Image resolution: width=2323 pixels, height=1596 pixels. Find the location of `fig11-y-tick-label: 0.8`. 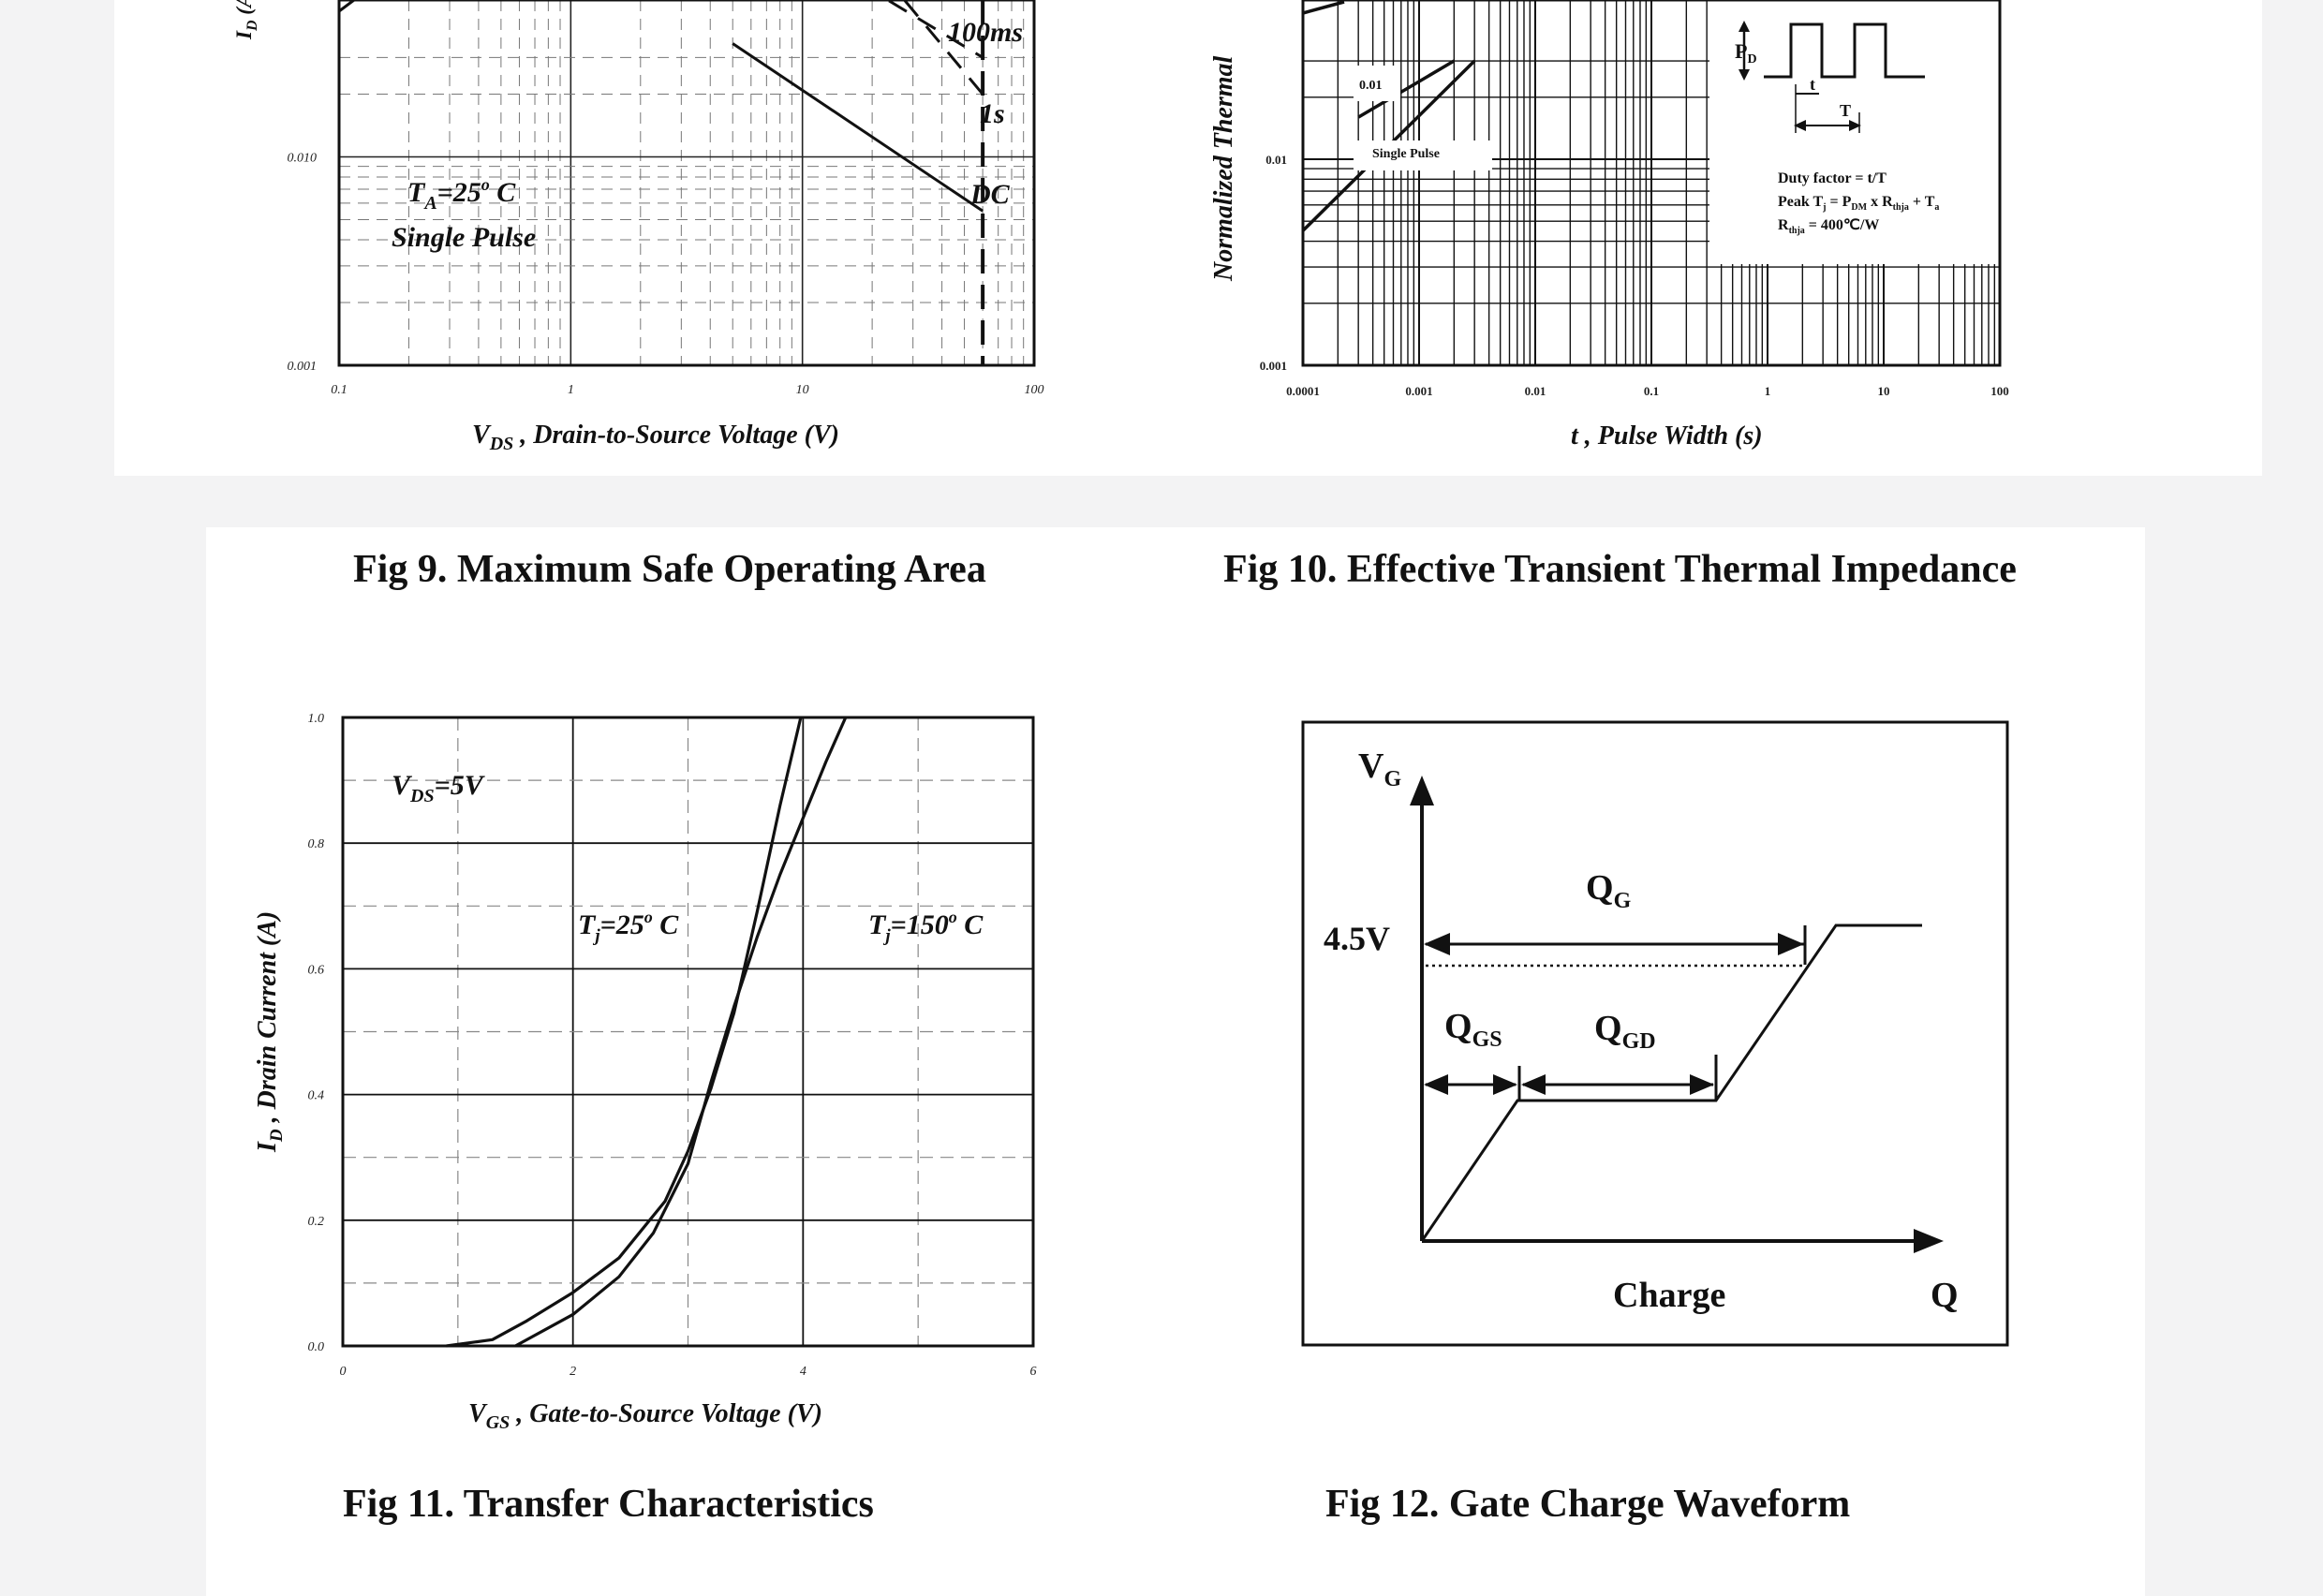

fig11-y-tick-label: 0.8 is located at coordinates (316, 844).